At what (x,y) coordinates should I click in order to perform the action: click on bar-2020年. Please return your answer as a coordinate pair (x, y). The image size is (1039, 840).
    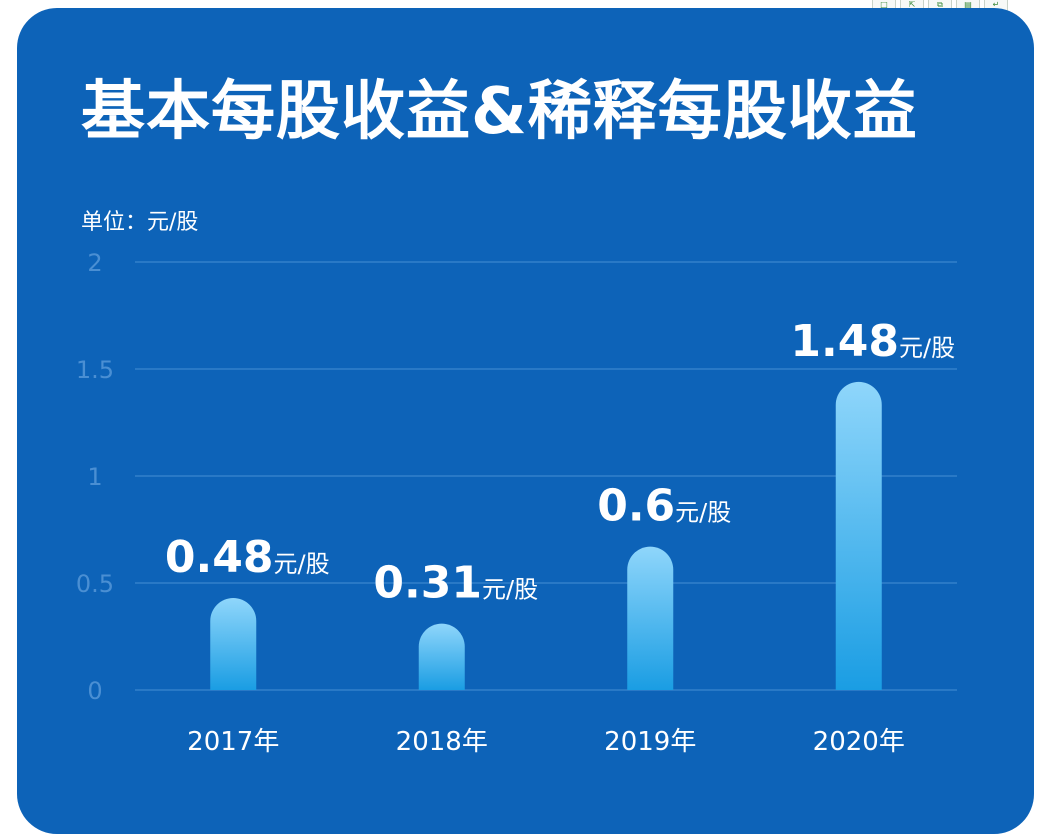
    Looking at the image, I should click on (858, 535).